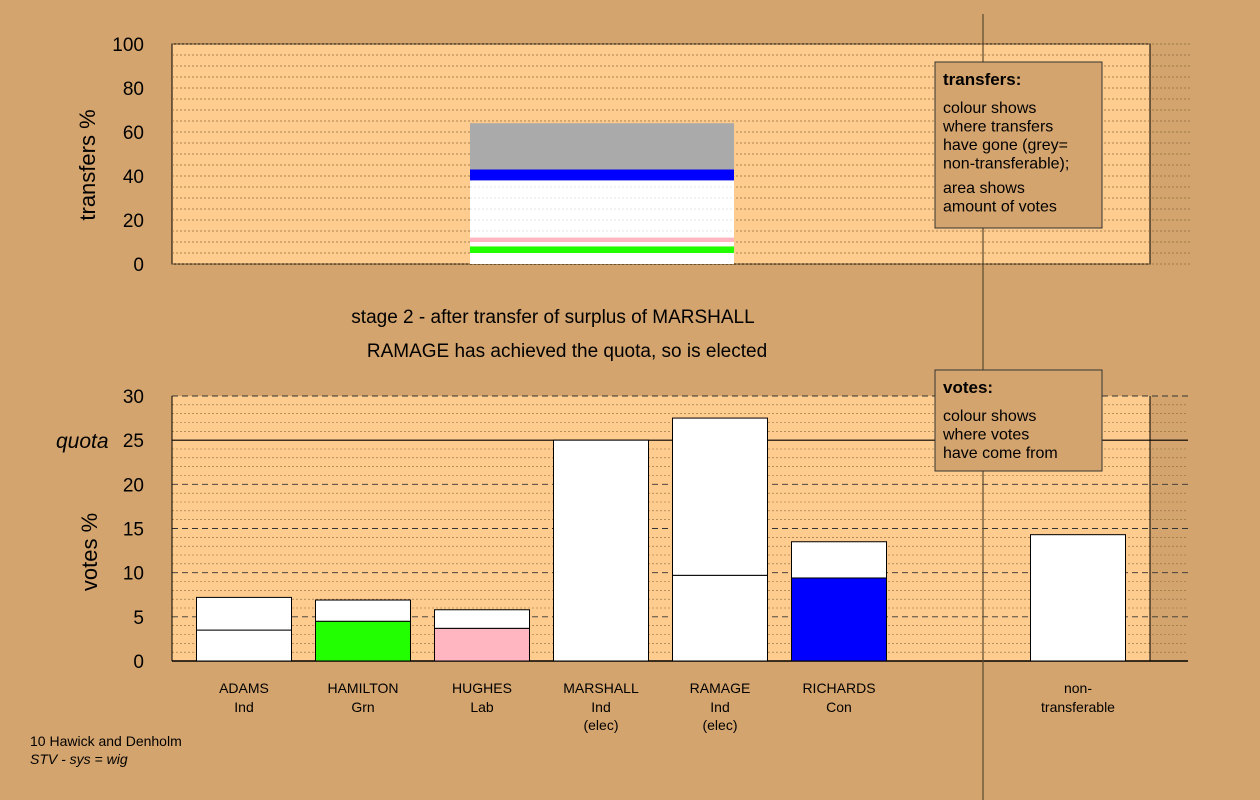  What do you see at coordinates (989, 416) in the screenshot?
I see `votes-legend-text: colour shows` at bounding box center [989, 416].